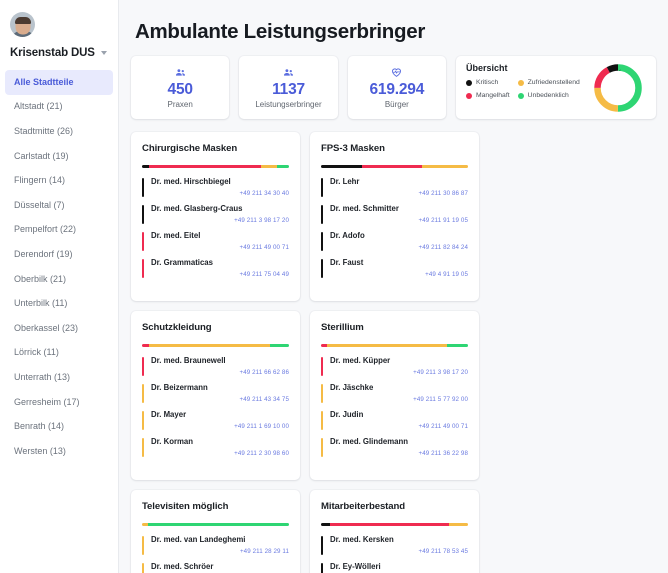  What do you see at coordinates (264, 275) in the screenshot?
I see `provider-phone: +49 211 75 04 49` at bounding box center [264, 275].